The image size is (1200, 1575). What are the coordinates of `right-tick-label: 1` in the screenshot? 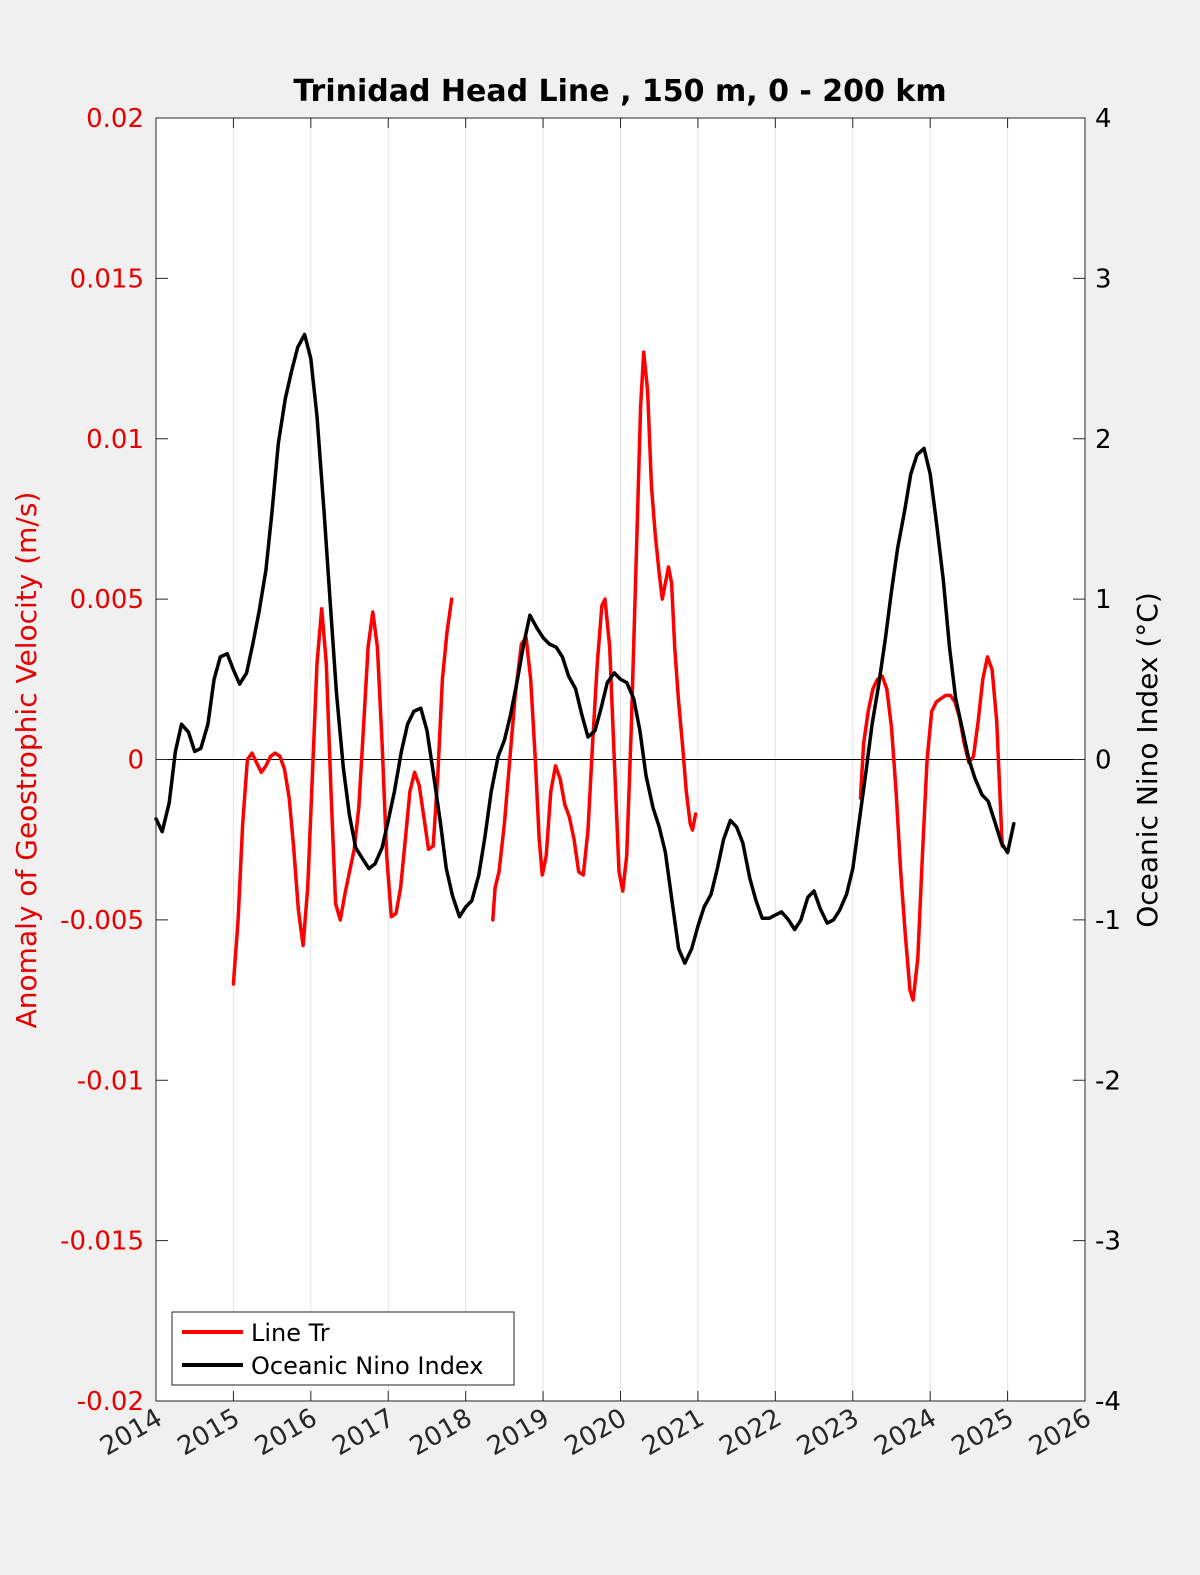 It's located at (1103, 600).